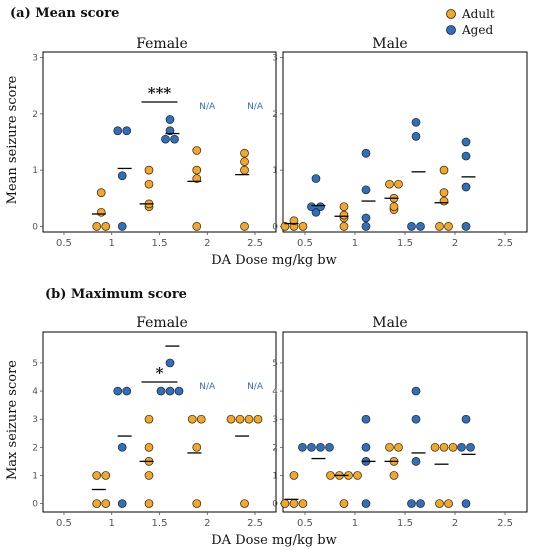  I want to click on legend-marker-adult, so click(451, 14).